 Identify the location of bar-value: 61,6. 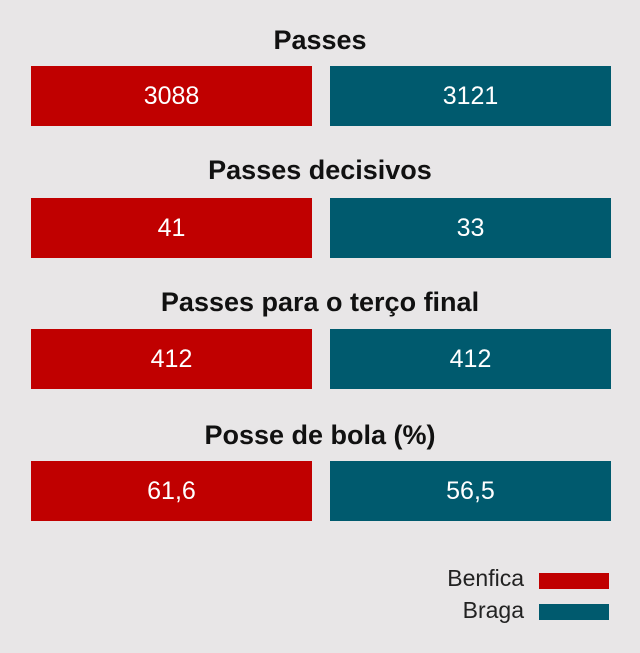
(171, 490).